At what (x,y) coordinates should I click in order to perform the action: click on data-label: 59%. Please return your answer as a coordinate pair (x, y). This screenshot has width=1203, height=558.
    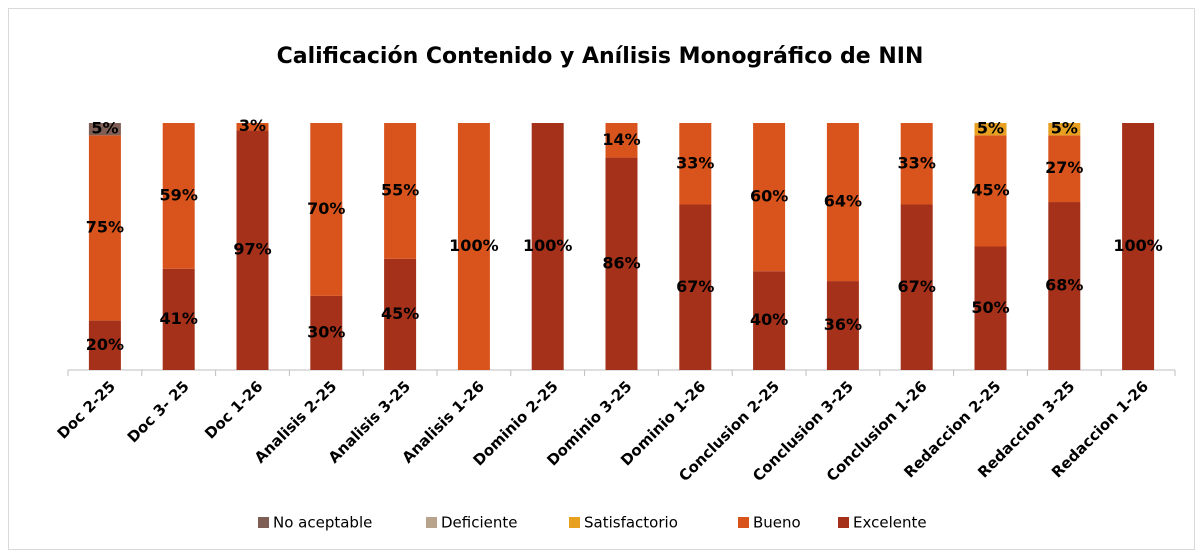
    Looking at the image, I should click on (179, 194).